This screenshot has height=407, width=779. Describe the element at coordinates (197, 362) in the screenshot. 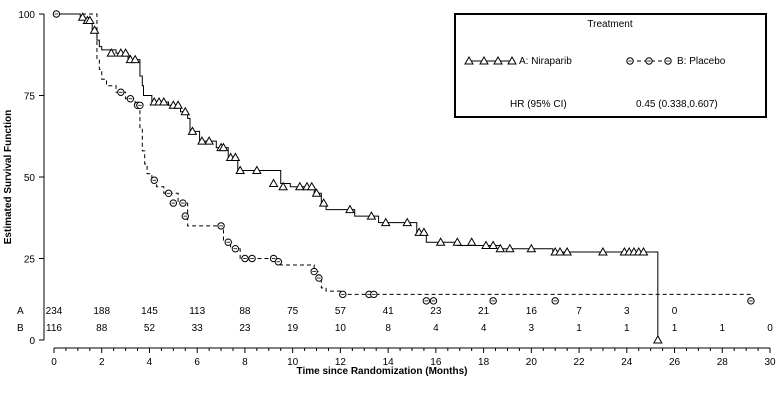

I see `x-tick-label: 6` at that location.